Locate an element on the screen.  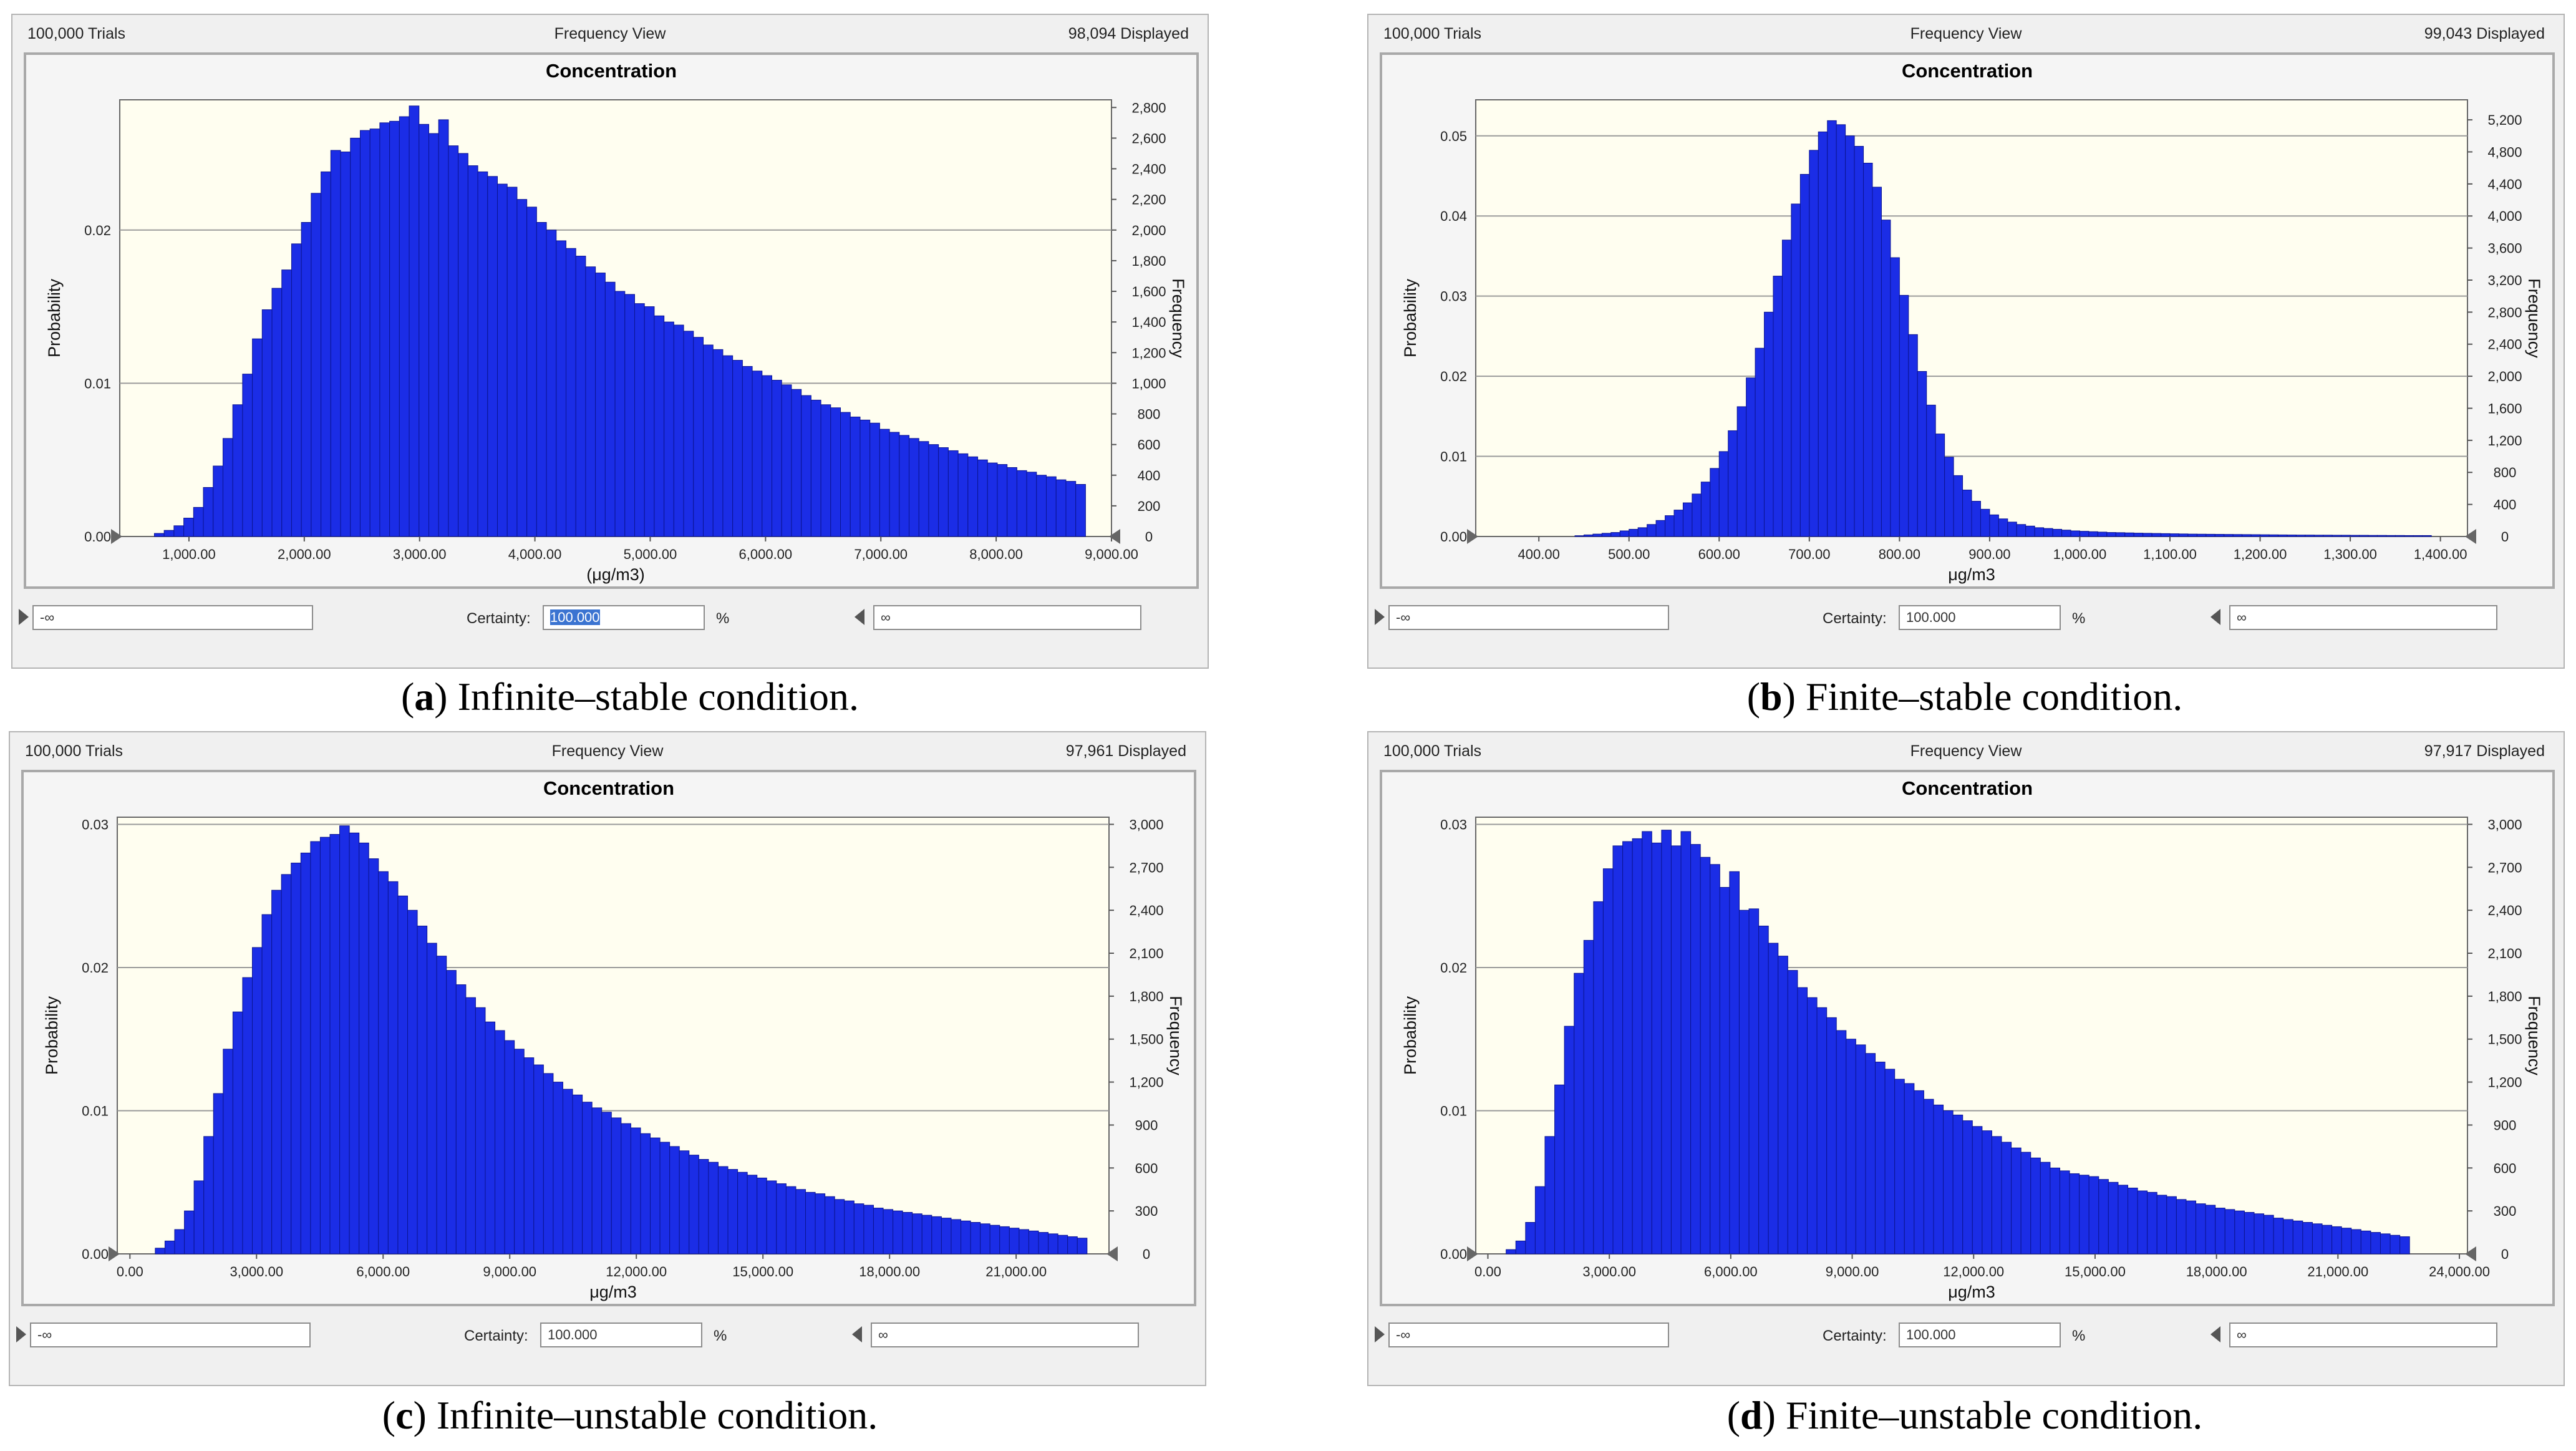
displayed-count: 97,961 Displayed is located at coordinates (1125, 751).